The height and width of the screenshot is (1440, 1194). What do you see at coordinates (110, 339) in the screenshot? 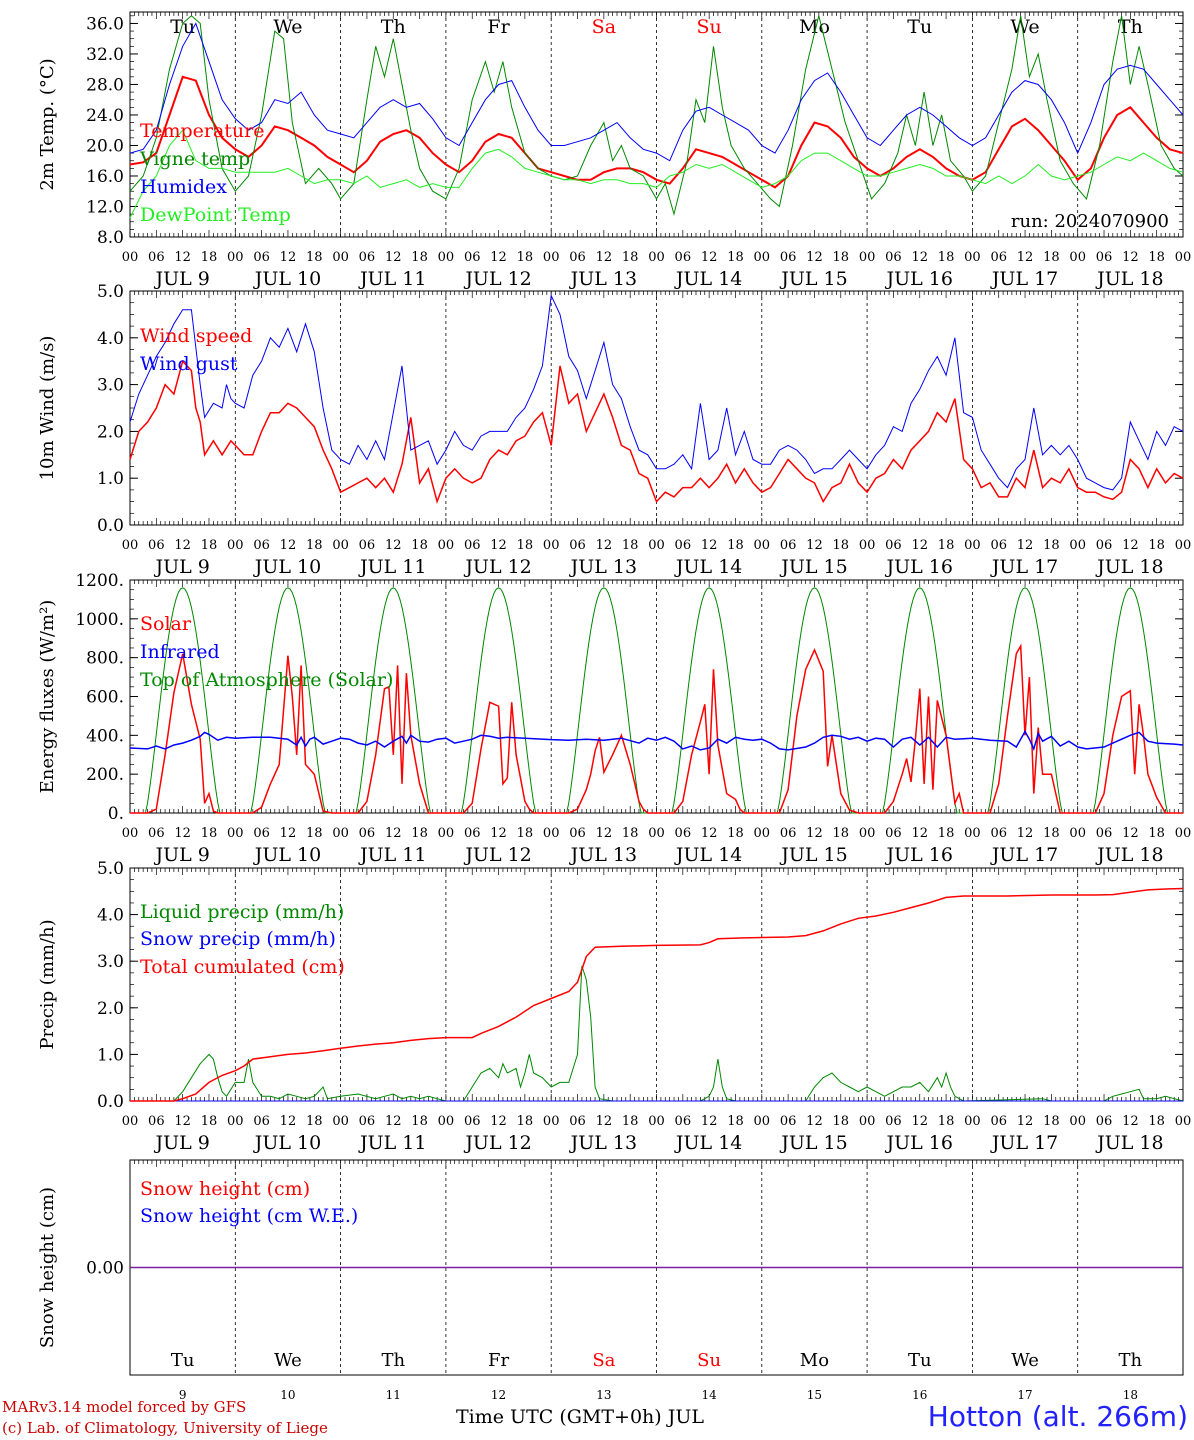
I see `y-tick-label: 4.0` at bounding box center [110, 339].